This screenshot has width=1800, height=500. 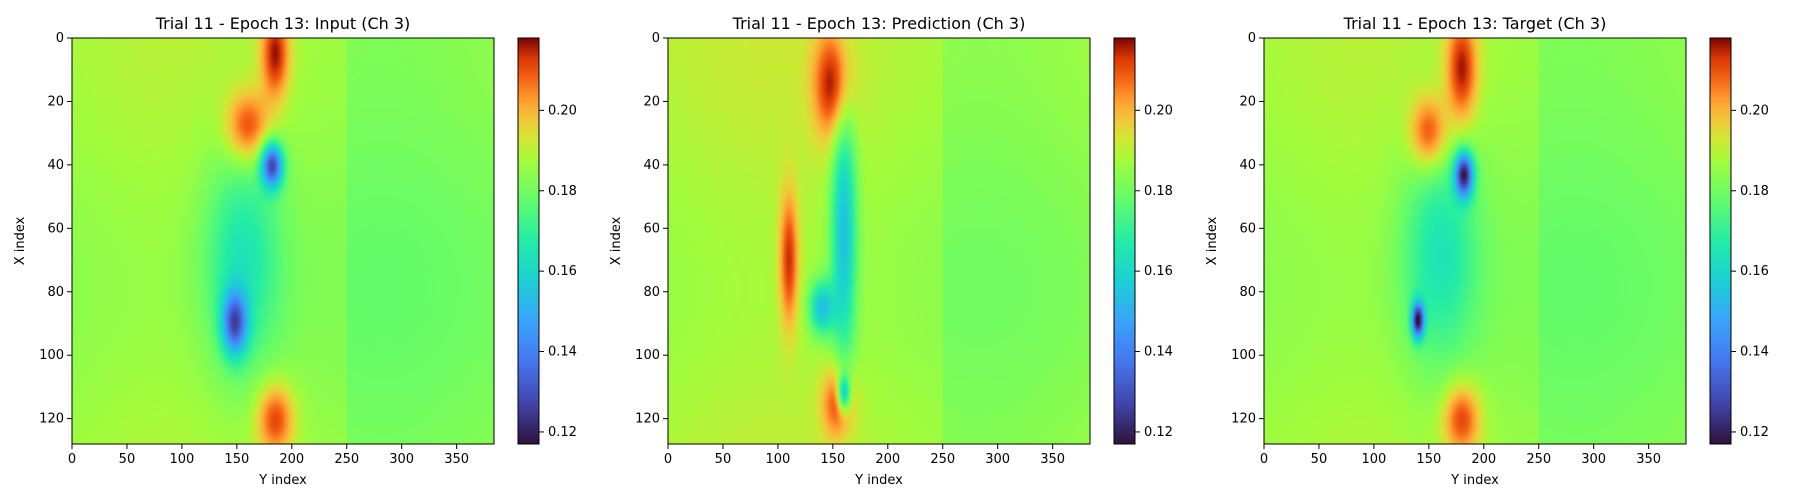 What do you see at coordinates (1475, 23) in the screenshot?
I see `panel-title: Trial 11 - Epoch 13: Target (Ch 3)` at bounding box center [1475, 23].